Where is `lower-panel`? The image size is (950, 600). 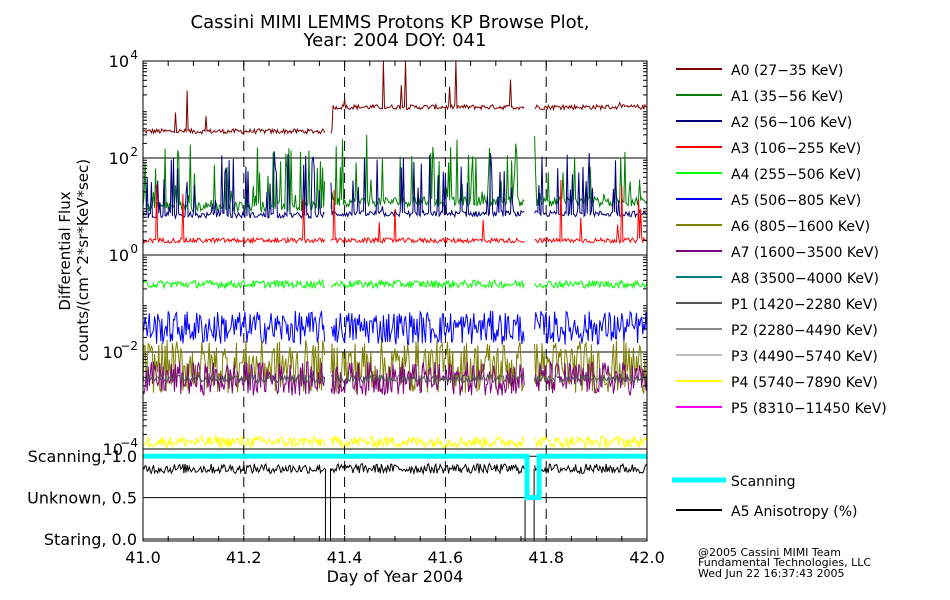
lower-panel is located at coordinates (395, 497).